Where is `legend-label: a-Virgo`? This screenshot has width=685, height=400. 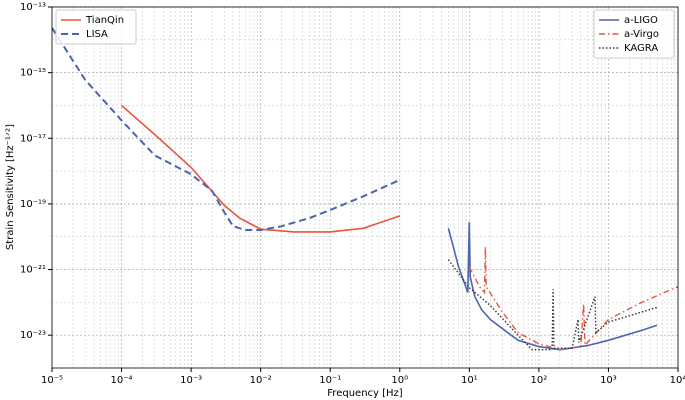 legend-label: a-Virgo is located at coordinates (641, 34).